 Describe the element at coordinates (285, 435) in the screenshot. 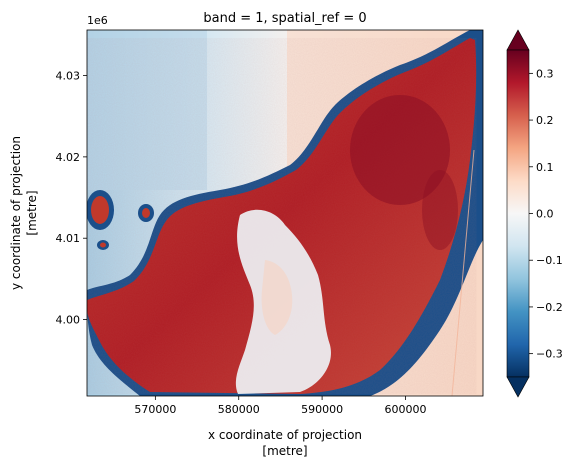

I see `x-axis-label: x coordinate of projection` at that location.